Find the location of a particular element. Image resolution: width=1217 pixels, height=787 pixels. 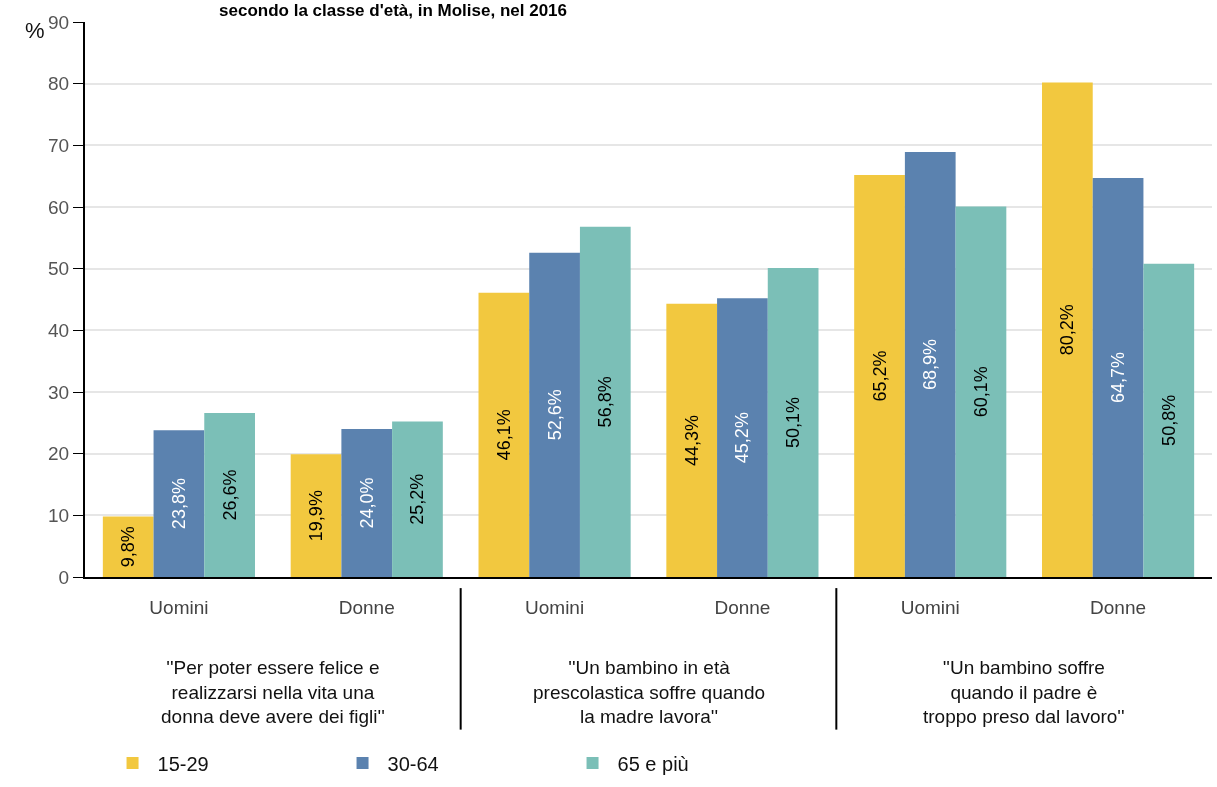

y-tick-label: 60 is located at coordinates (59, 207).